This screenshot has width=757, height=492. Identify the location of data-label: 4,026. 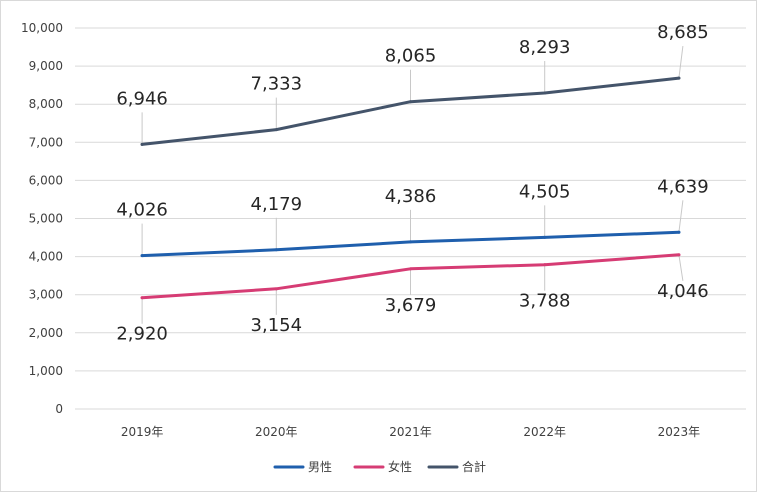
(142, 210).